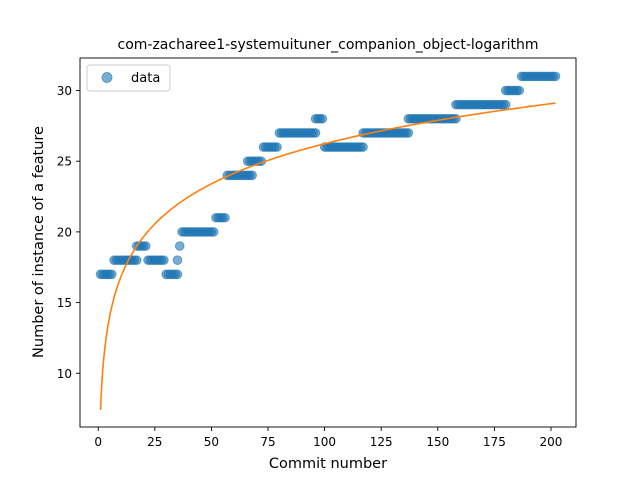 The width and height of the screenshot is (640, 480). Describe the element at coordinates (64, 162) in the screenshot. I see `y-tick-label: 25` at that location.